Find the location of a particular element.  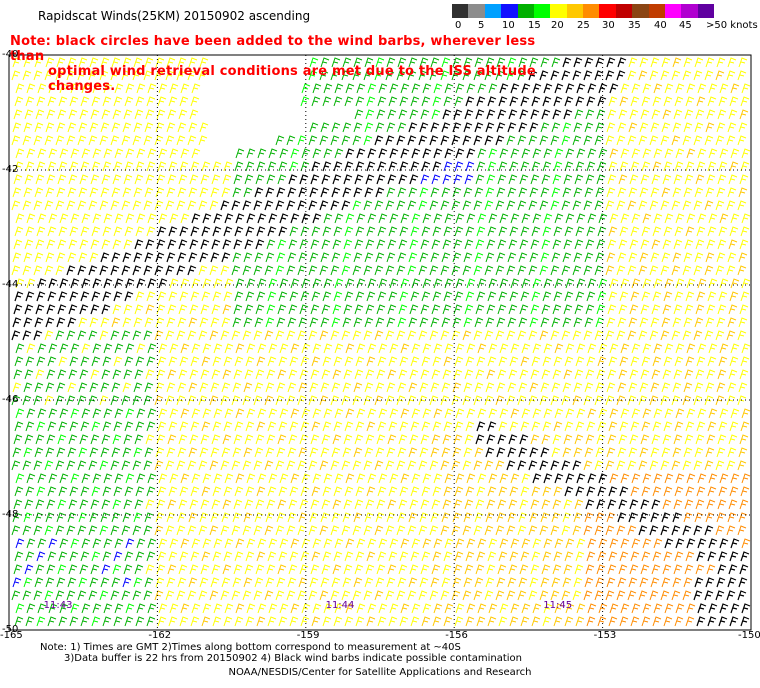

color-swatch is located at coordinates (689, 11).